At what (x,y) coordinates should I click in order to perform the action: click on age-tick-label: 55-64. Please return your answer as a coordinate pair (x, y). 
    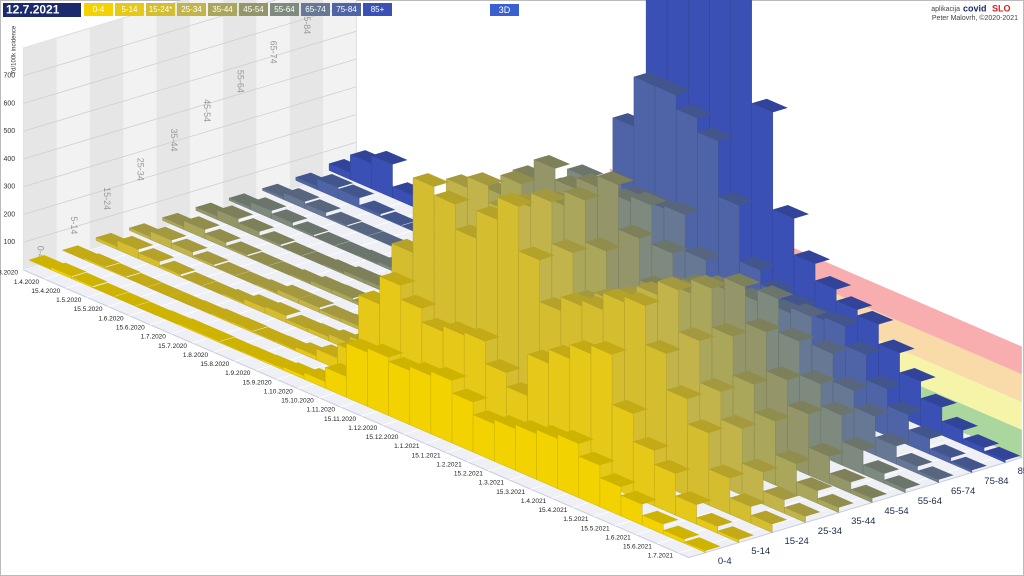
    Looking at the image, I should click on (930, 501).